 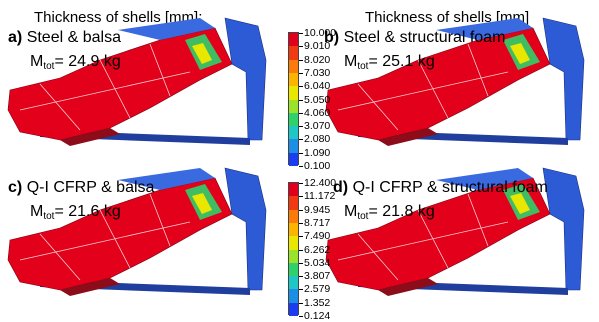 What do you see at coordinates (317, 139) in the screenshot?
I see `colorbar-top-tick-label: 2.080` at bounding box center [317, 139].